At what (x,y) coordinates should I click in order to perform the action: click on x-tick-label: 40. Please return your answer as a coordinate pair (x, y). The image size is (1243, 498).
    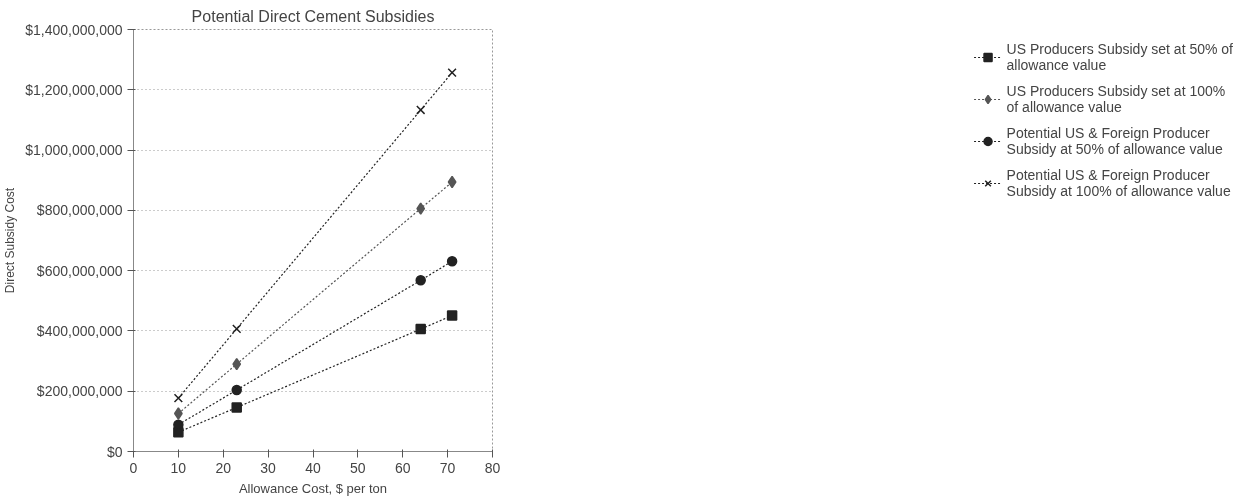
    Looking at the image, I should click on (313, 467).